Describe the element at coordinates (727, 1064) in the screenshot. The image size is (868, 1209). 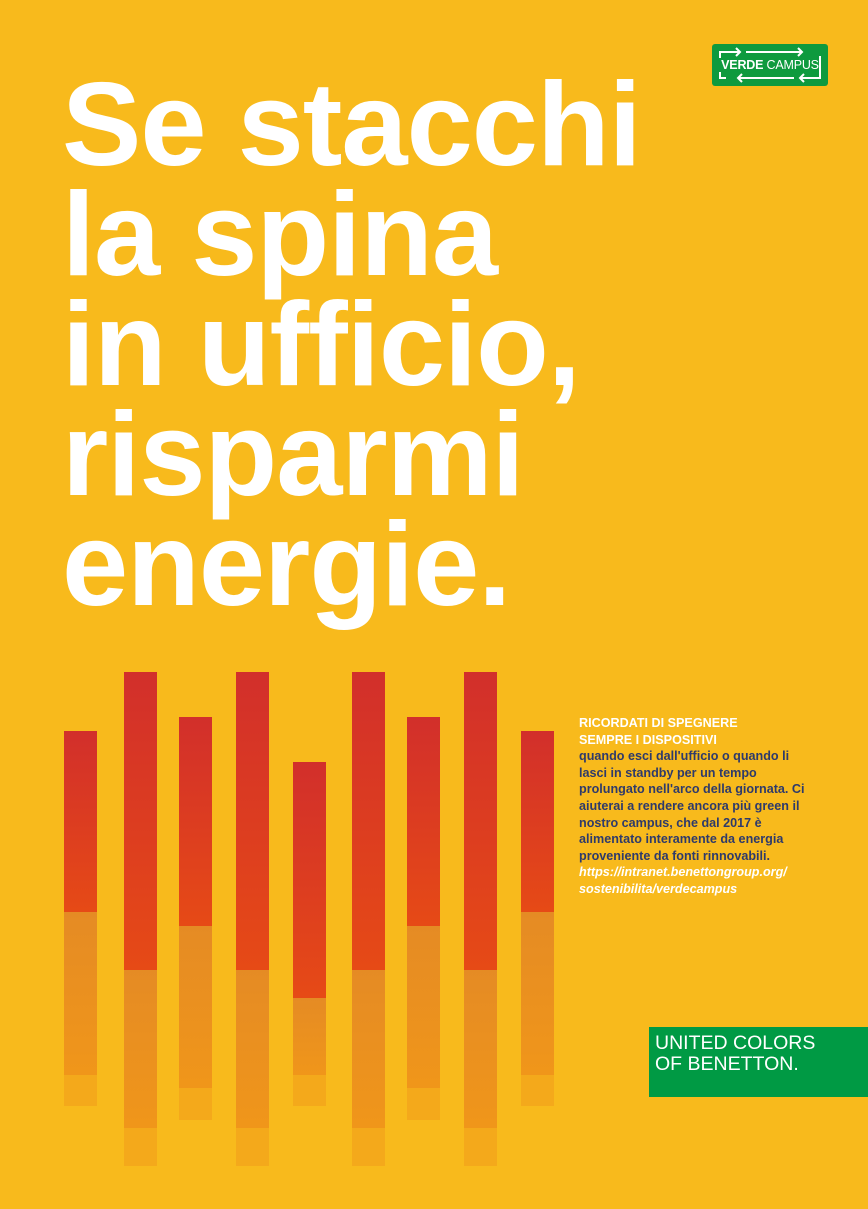
I see `brand-line: OF BENETTON.` at that location.